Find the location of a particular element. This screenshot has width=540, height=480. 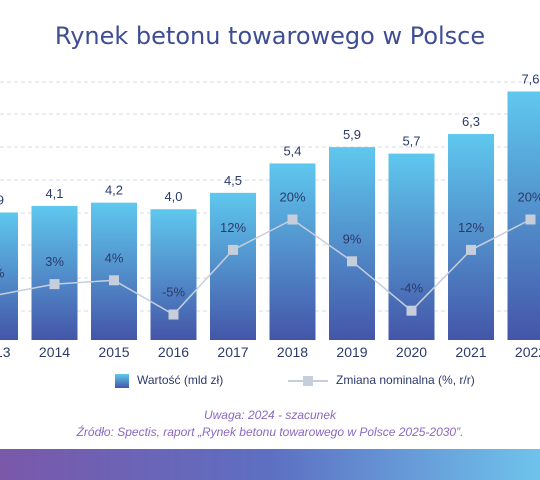

x-tick-label: 2016 is located at coordinates (173, 352).